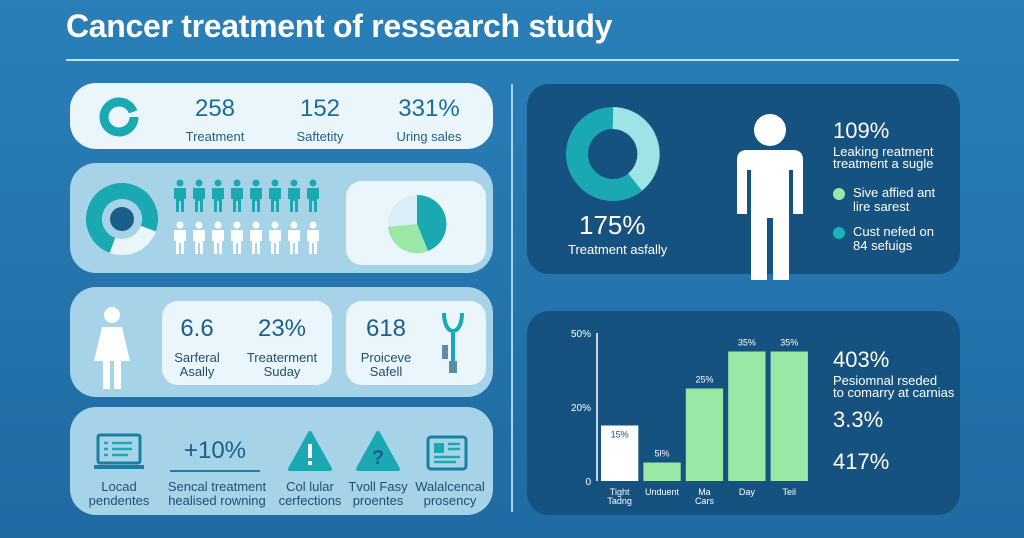 This screenshot has height=538, width=1024. Describe the element at coordinates (581, 334) in the screenshot. I see `y-tick-label: 50%` at that location.